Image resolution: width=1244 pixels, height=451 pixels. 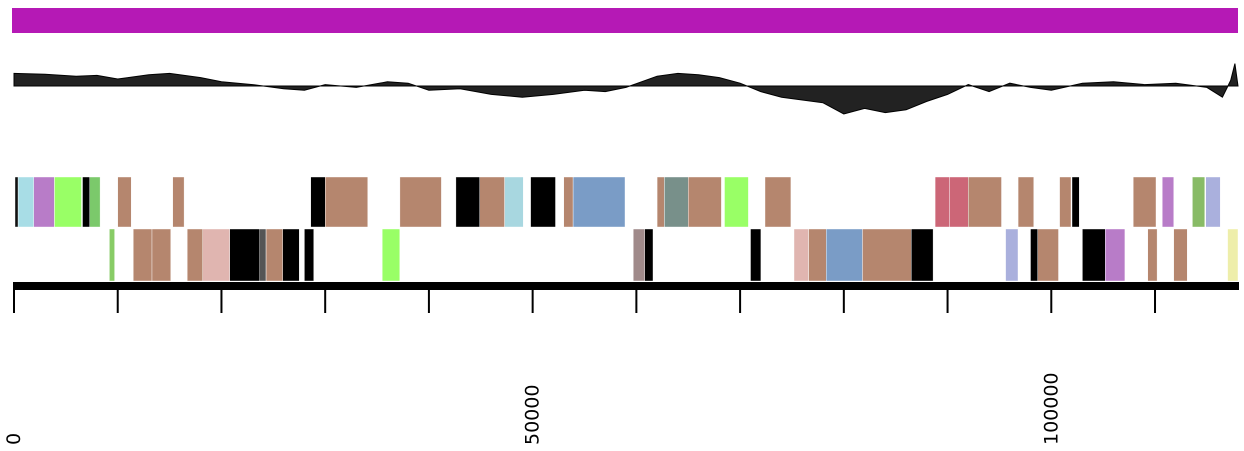 What do you see at coordinates (674, 255) in the screenshot?
I see `reverse-strand-genes` at bounding box center [674, 255].